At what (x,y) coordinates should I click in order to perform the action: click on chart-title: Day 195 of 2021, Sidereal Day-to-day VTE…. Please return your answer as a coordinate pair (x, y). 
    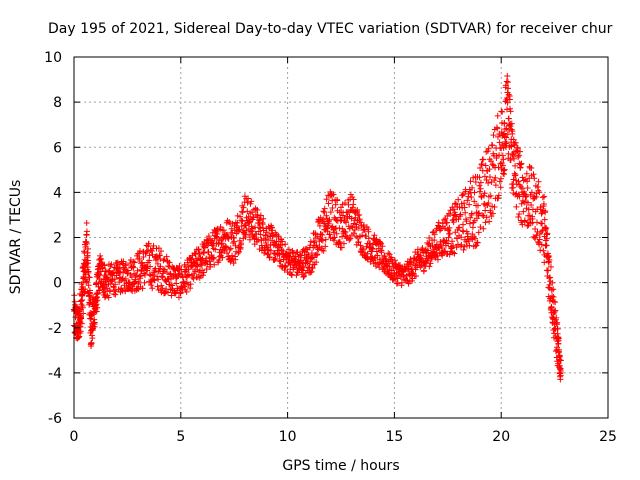
    Looking at the image, I should click on (330, 29).